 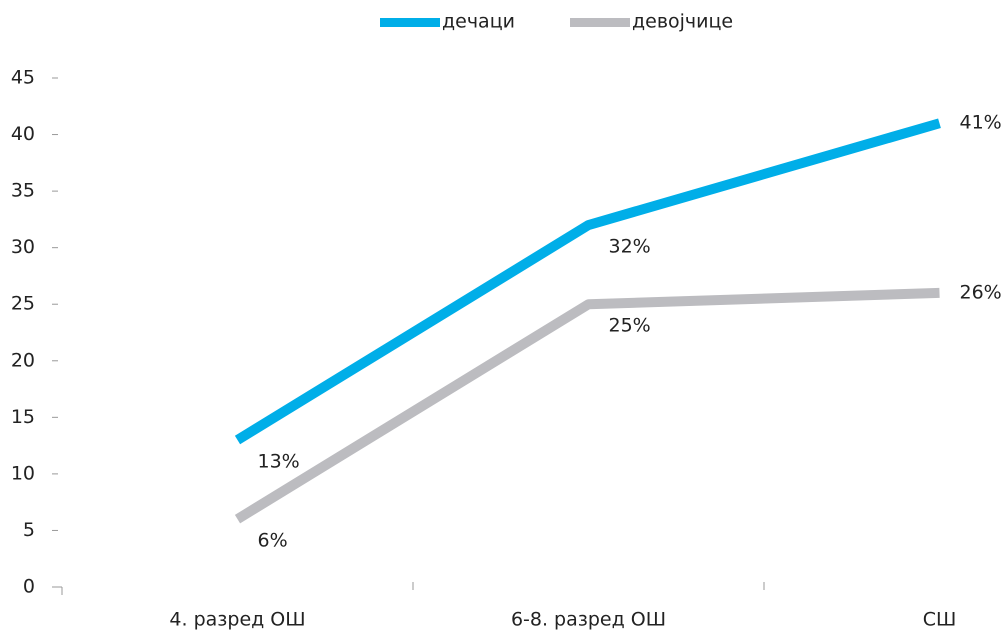 I want to click on y-tick-label: 20, so click(x=23, y=360).